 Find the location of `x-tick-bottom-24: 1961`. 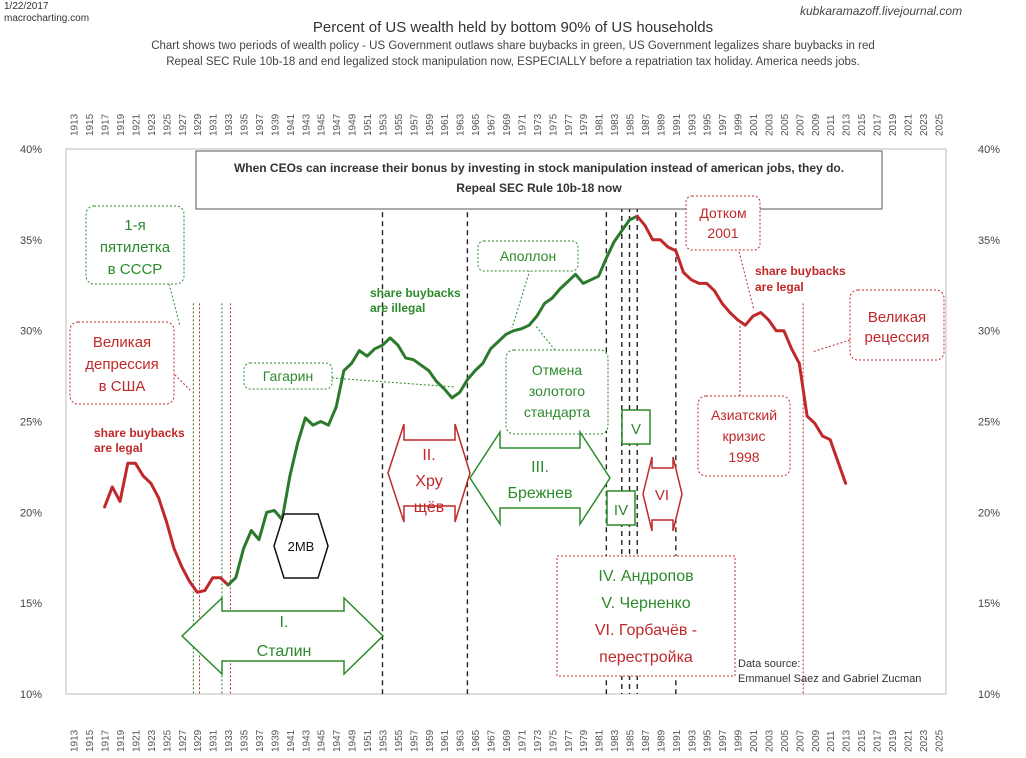

x-tick-bottom-24: 1961 is located at coordinates (445, 740).